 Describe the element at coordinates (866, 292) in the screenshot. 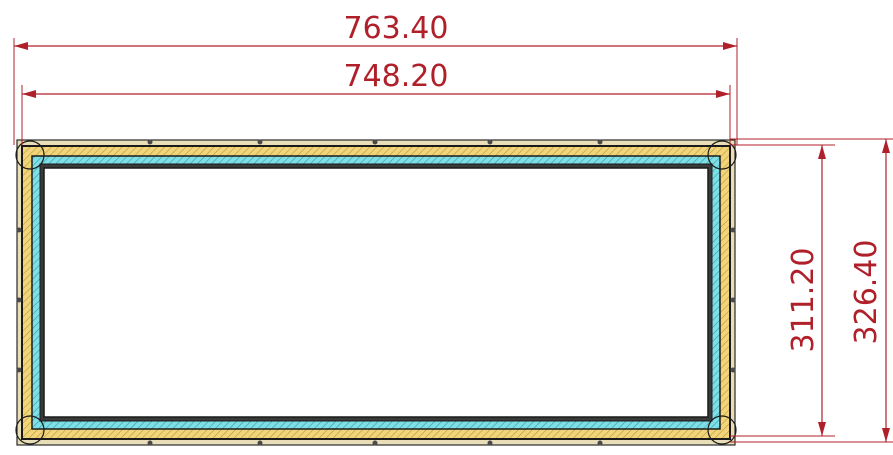

I see `dim-label-outer-height: 326.40` at that location.